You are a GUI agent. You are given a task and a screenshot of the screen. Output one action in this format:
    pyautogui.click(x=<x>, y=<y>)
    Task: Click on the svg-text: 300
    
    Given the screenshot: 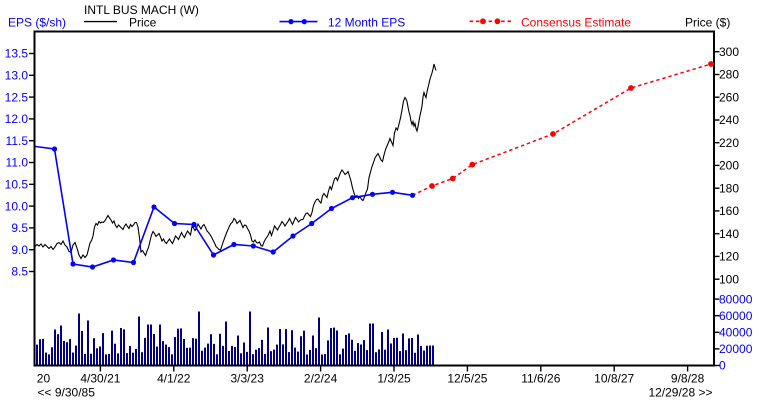 What is the action you would take?
    pyautogui.click(x=729, y=52)
    